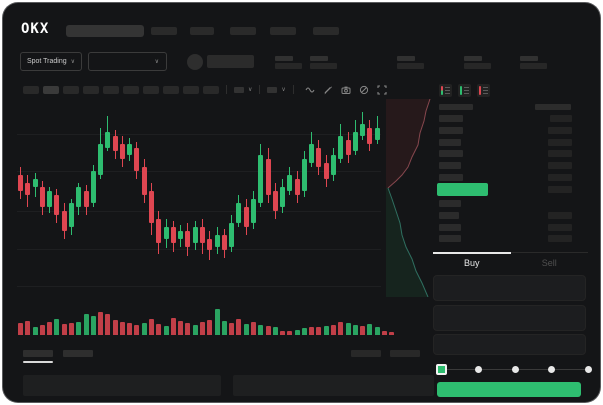 The image size is (603, 405). Describe the element at coordinates (38, 353) in the screenshot. I see `orders-tab` at that location.